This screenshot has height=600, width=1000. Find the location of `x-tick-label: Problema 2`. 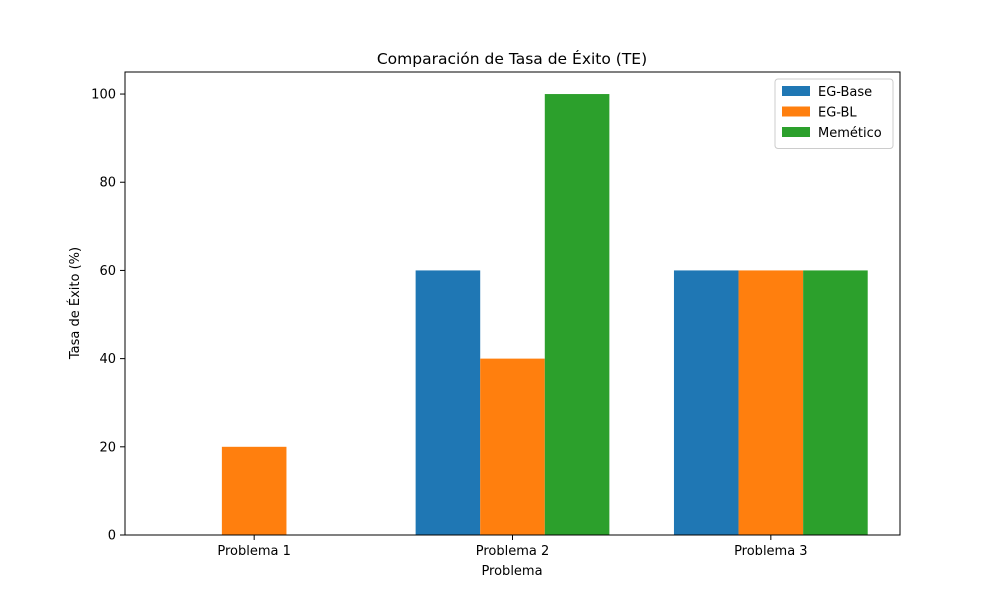

x-tick-label: Problema 2 is located at coordinates (513, 551).